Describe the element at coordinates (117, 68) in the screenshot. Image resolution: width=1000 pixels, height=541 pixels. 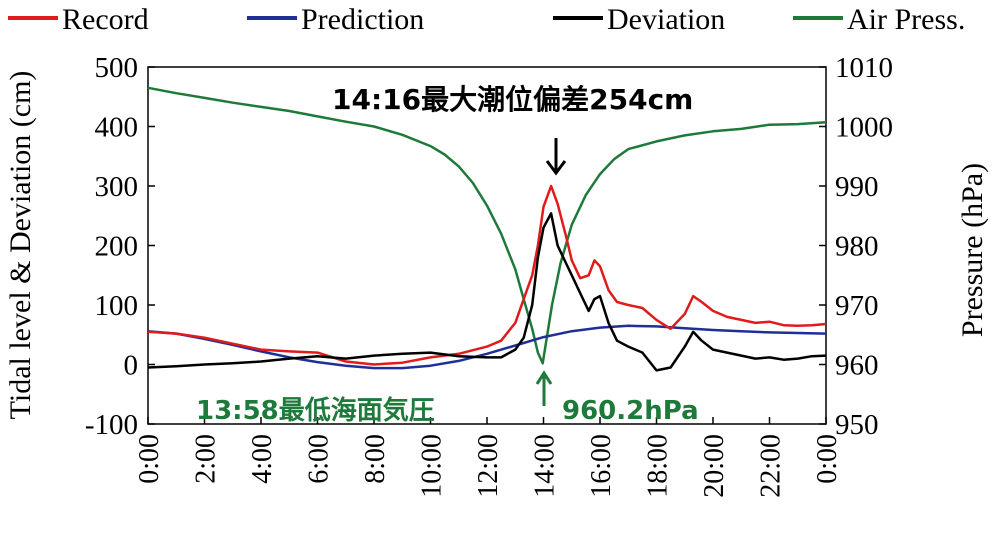
I see `y-tick-label: 500` at that location.